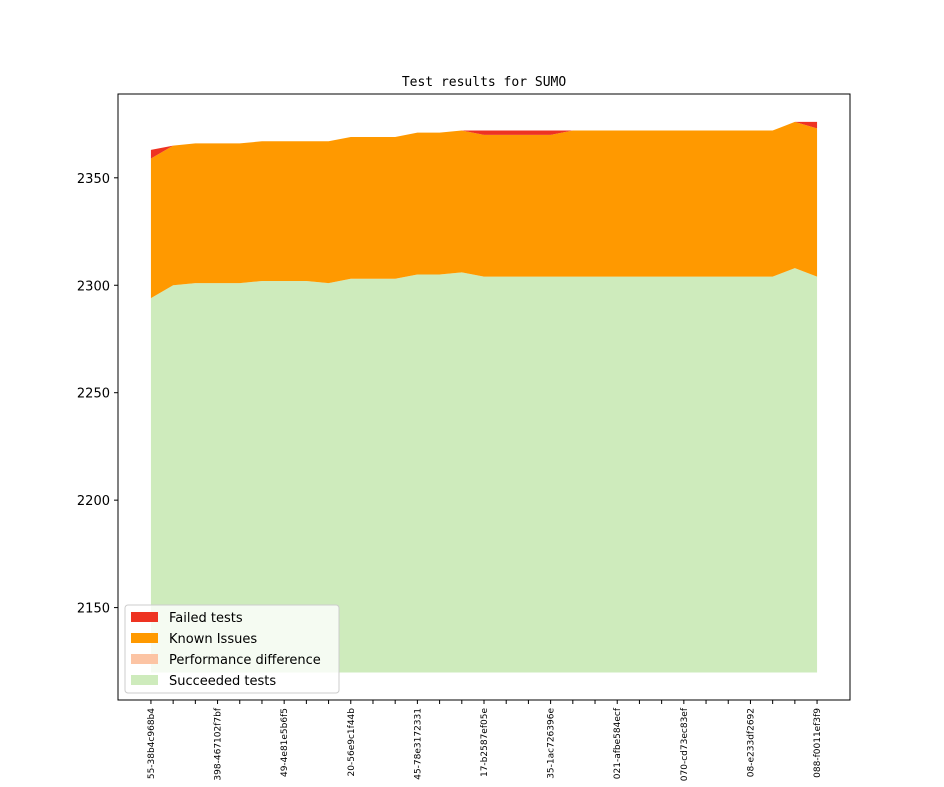 The image size is (944, 787). I want to click on x-tick-label: 49-4e81e5b6f5, so click(285, 742).